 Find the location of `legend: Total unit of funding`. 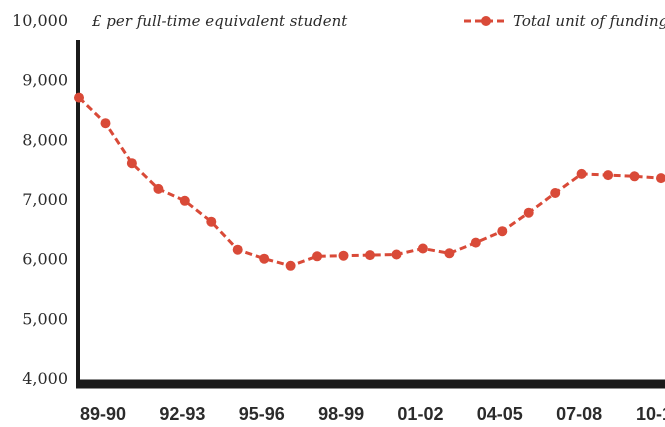

legend: Total unit of funding is located at coordinates (564, 21).